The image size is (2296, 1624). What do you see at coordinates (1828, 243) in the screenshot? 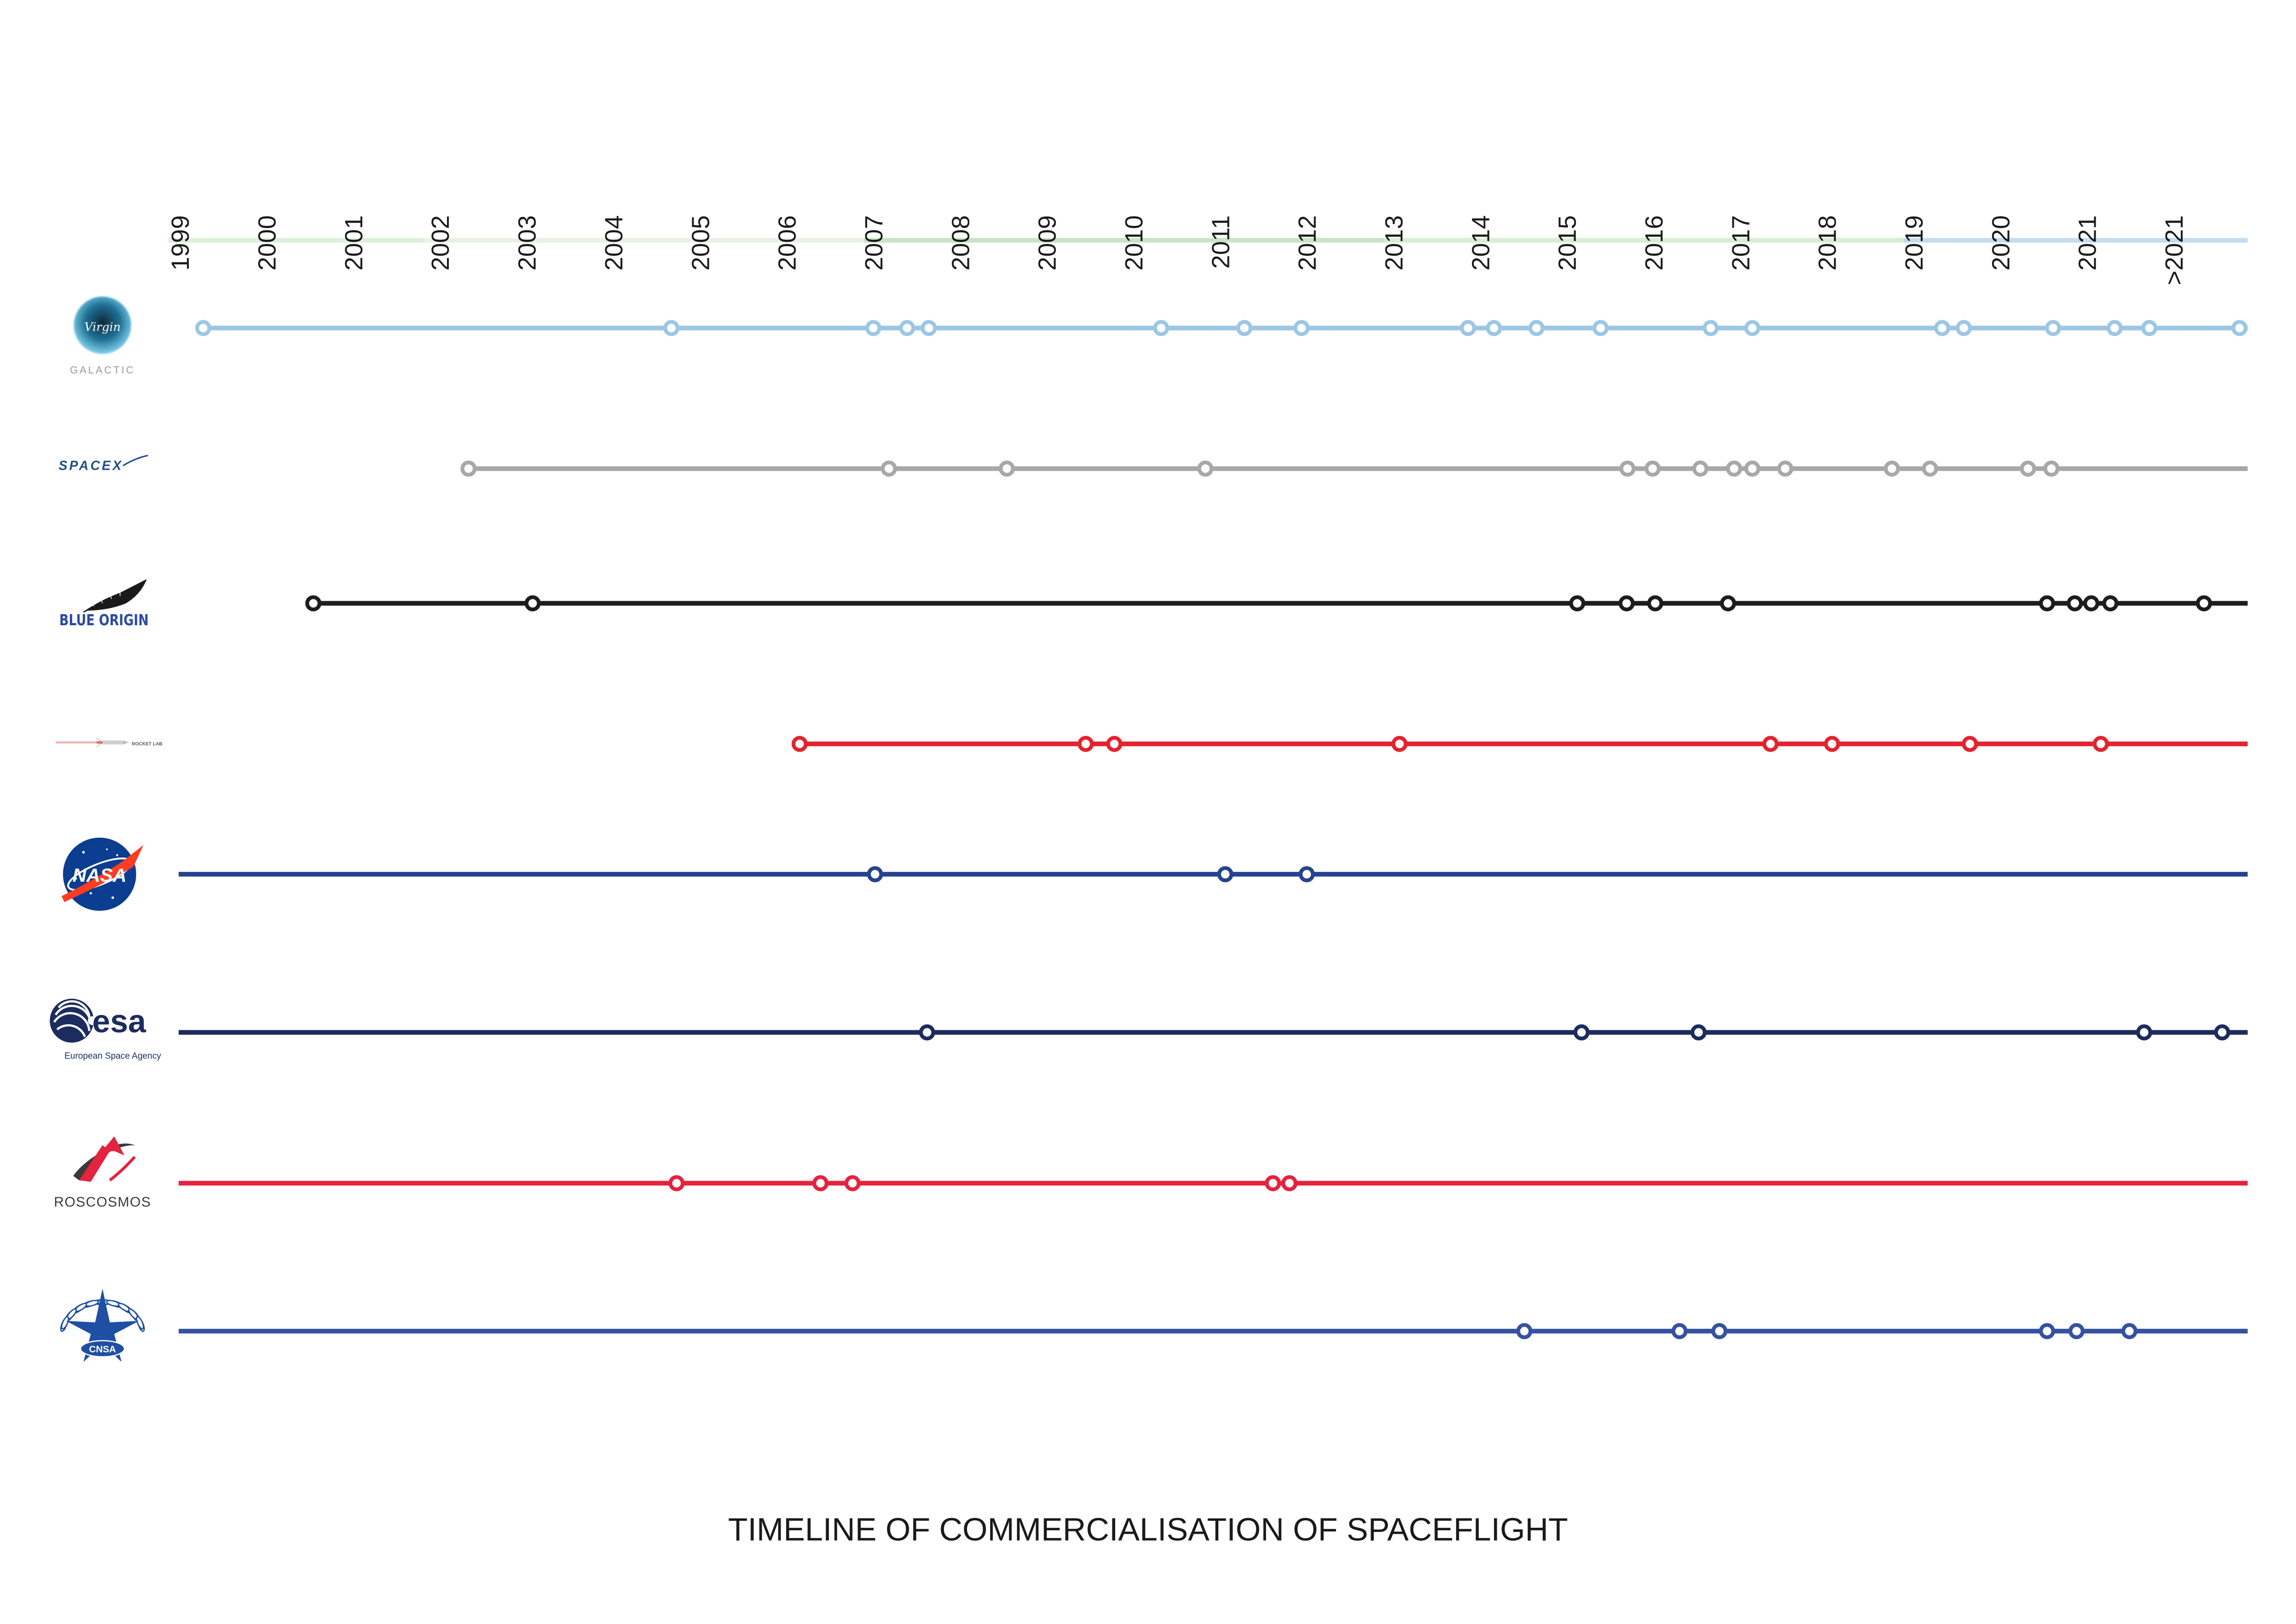
I see `year-tick-label: 2018` at bounding box center [1828, 243].